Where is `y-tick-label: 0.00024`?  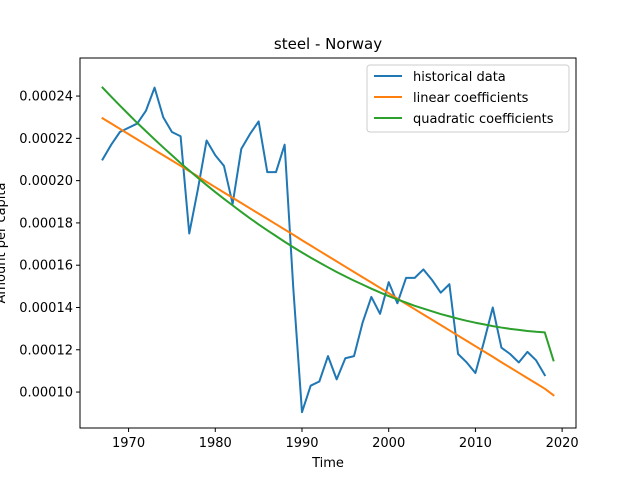 y-tick-label: 0.00024 is located at coordinates (46, 97).